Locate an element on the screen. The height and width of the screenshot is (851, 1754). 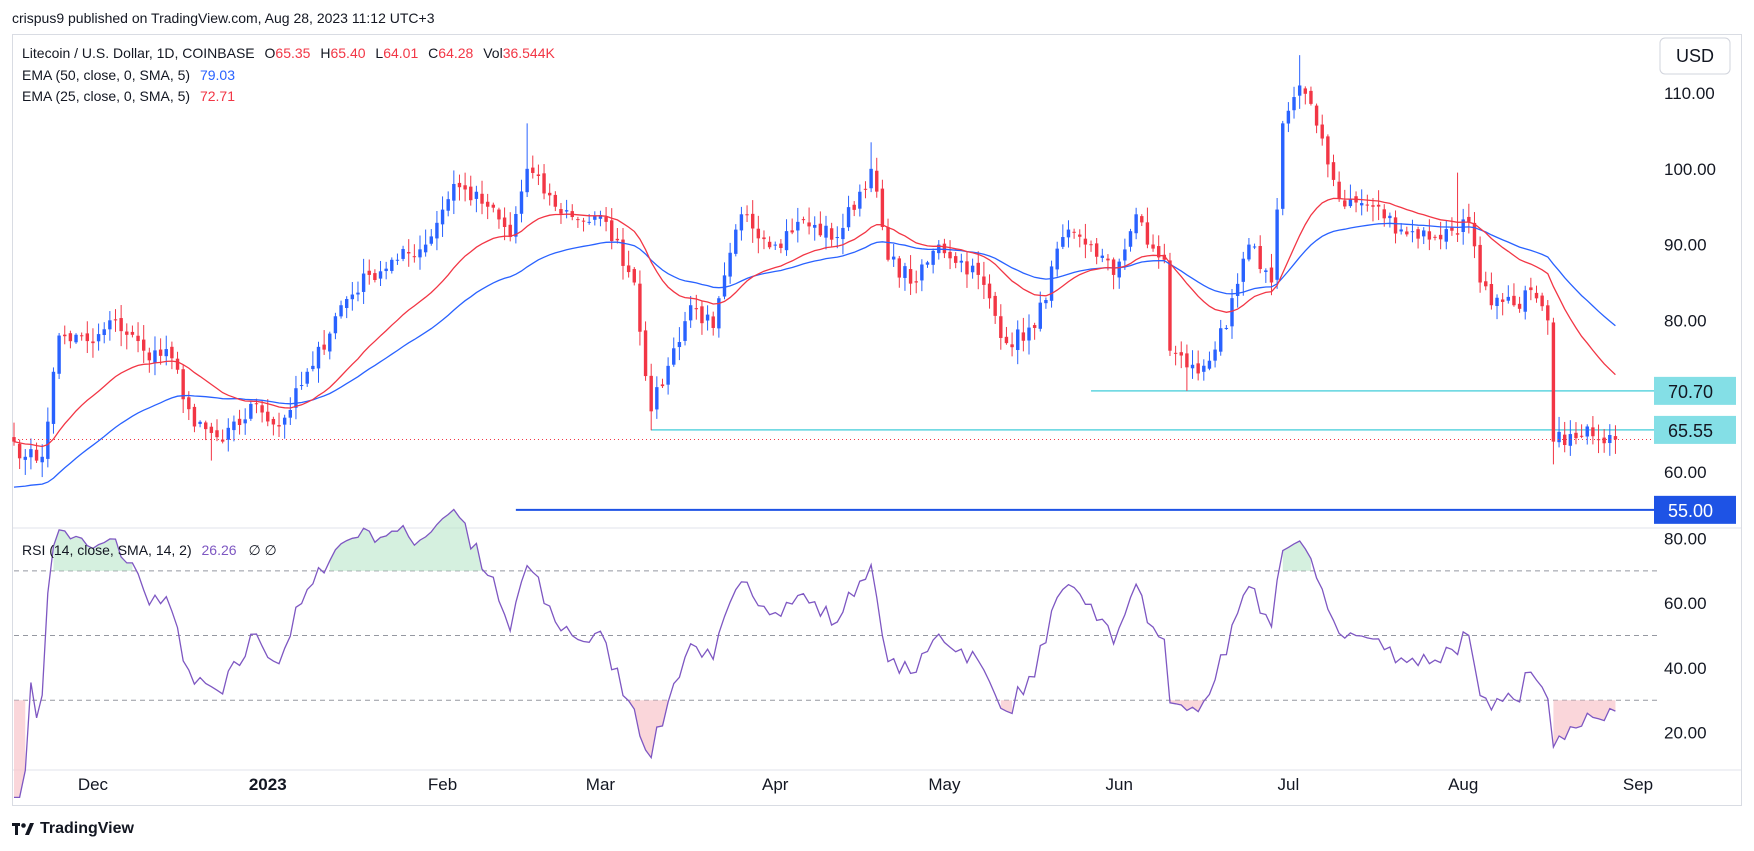
high-value: 65.40 is located at coordinates (347, 53).